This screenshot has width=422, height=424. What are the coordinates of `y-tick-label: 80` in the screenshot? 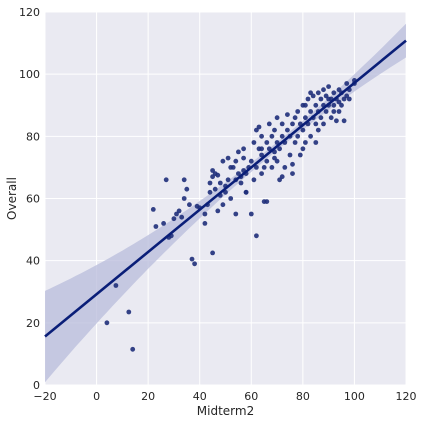 It's located at (33, 136).